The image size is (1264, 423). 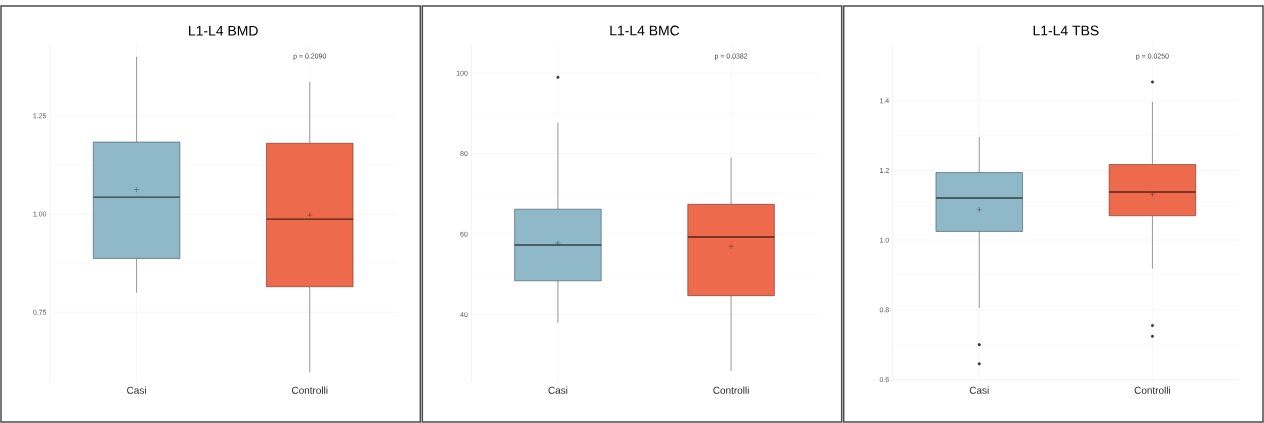 What do you see at coordinates (223, 30) in the screenshot?
I see `chart-title: L1-L4 BMD` at bounding box center [223, 30].